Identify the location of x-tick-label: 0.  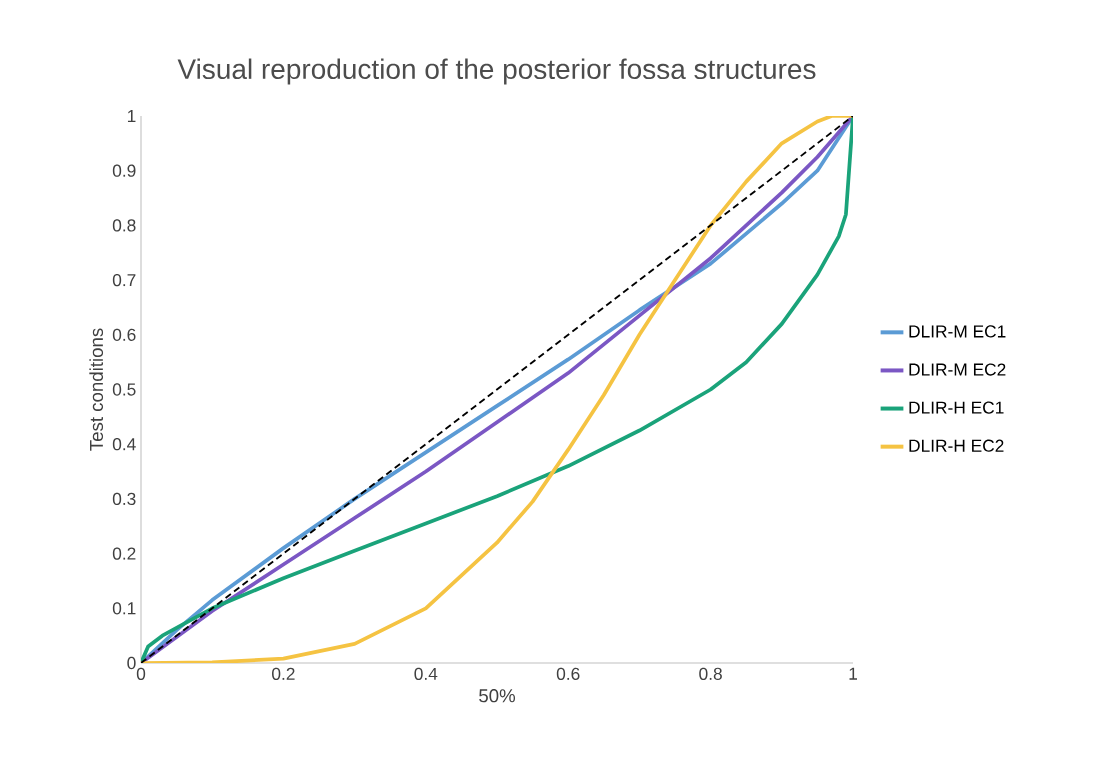
(141, 673).